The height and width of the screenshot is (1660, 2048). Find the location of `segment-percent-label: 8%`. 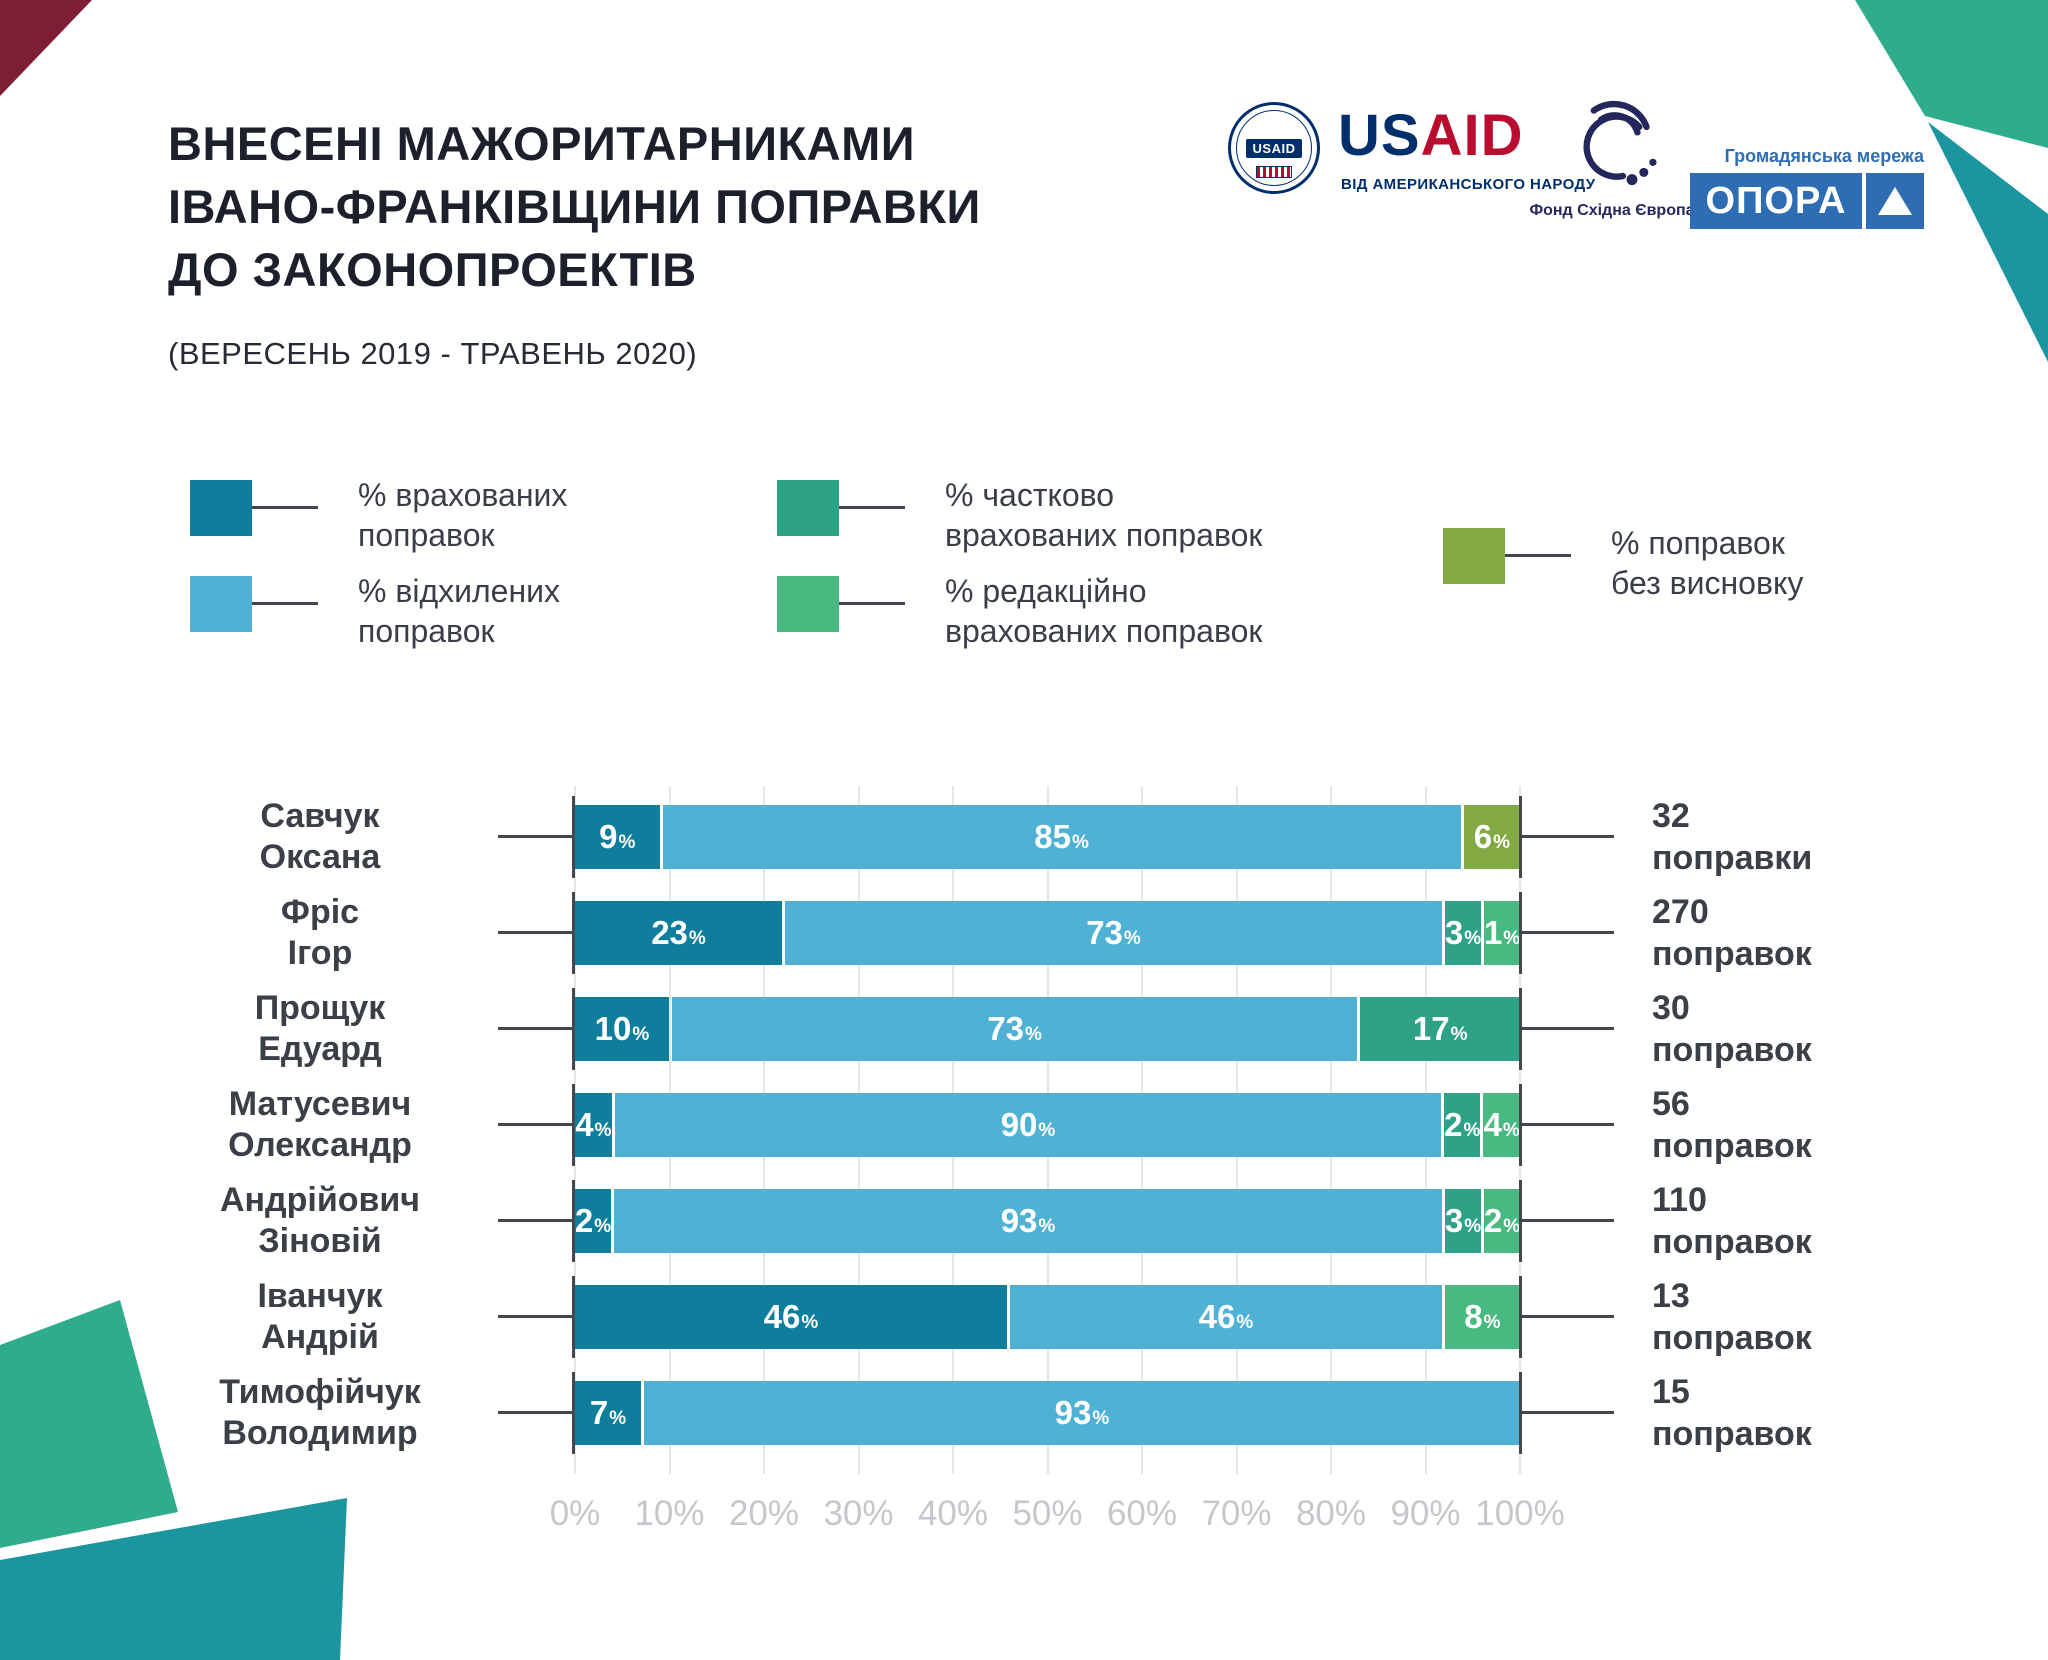

segment-percent-label: 8% is located at coordinates (1482, 1317).